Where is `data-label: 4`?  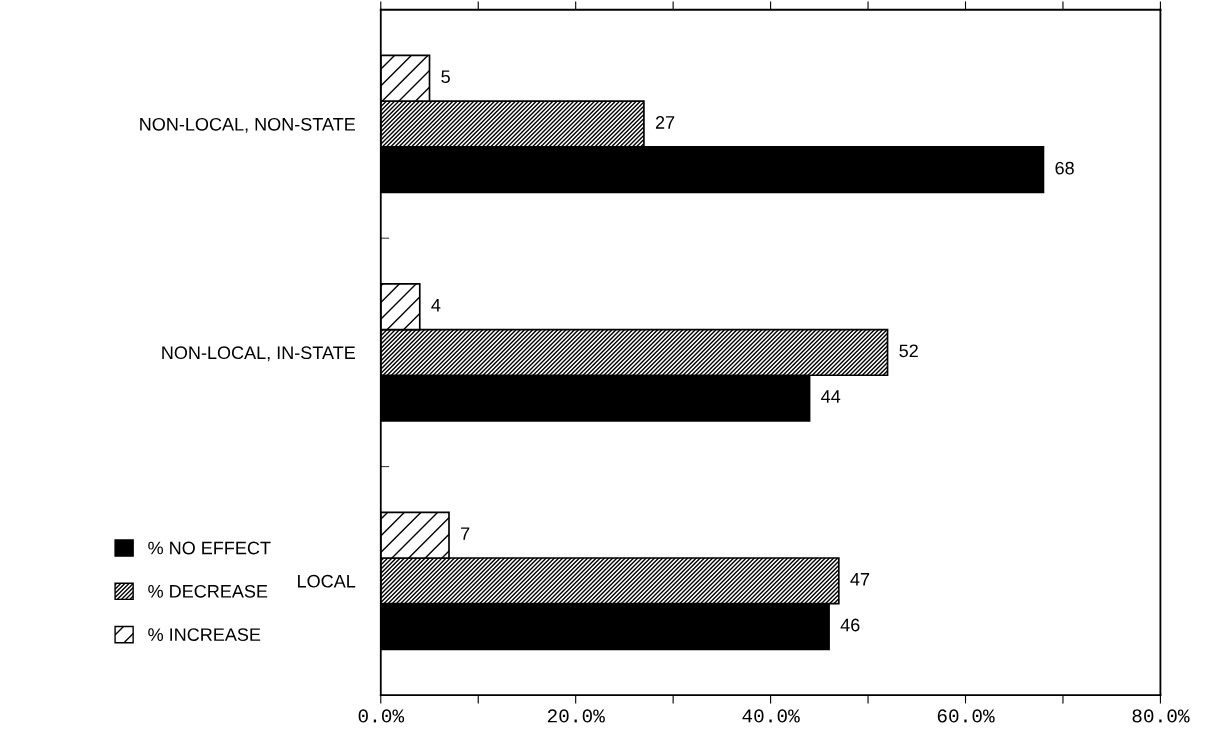 data-label: 4 is located at coordinates (436, 305).